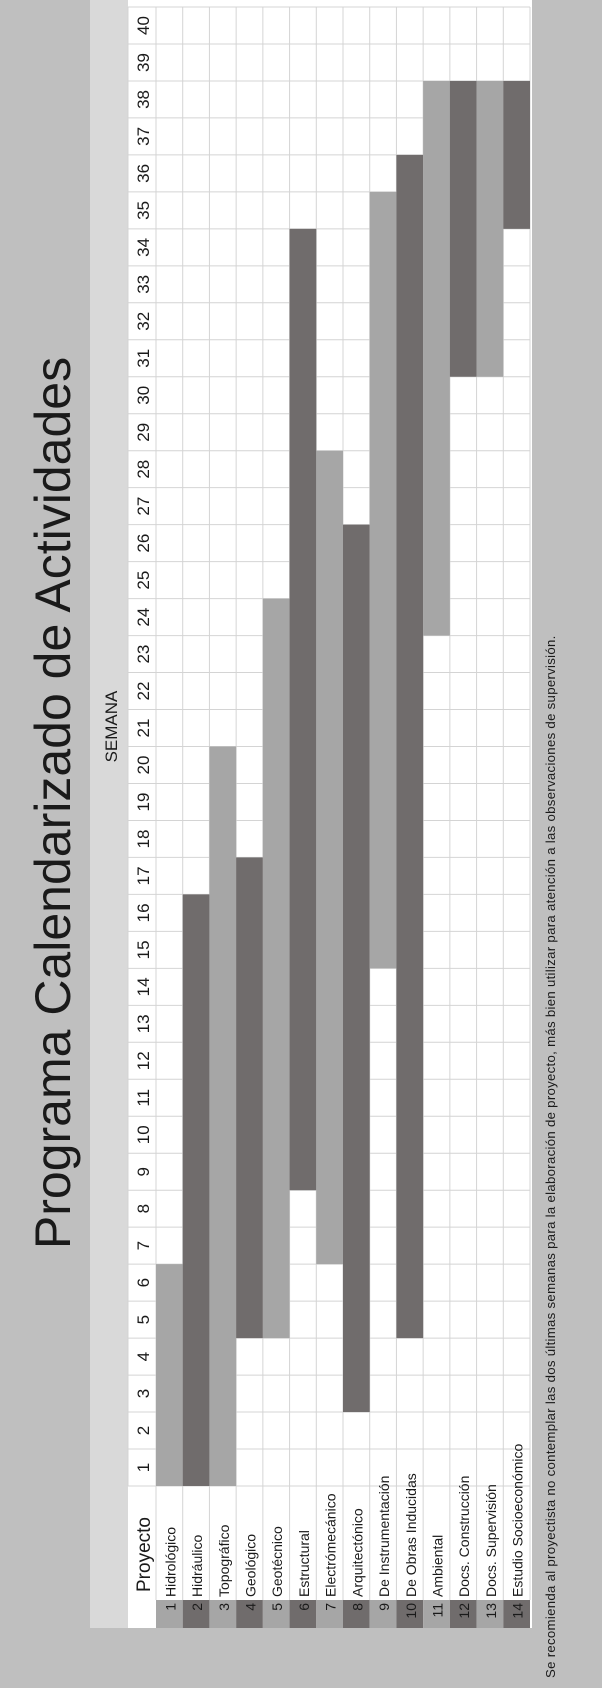 The width and height of the screenshot is (602, 1700). I want to click on week-number-label: 26, so click(143, 543).